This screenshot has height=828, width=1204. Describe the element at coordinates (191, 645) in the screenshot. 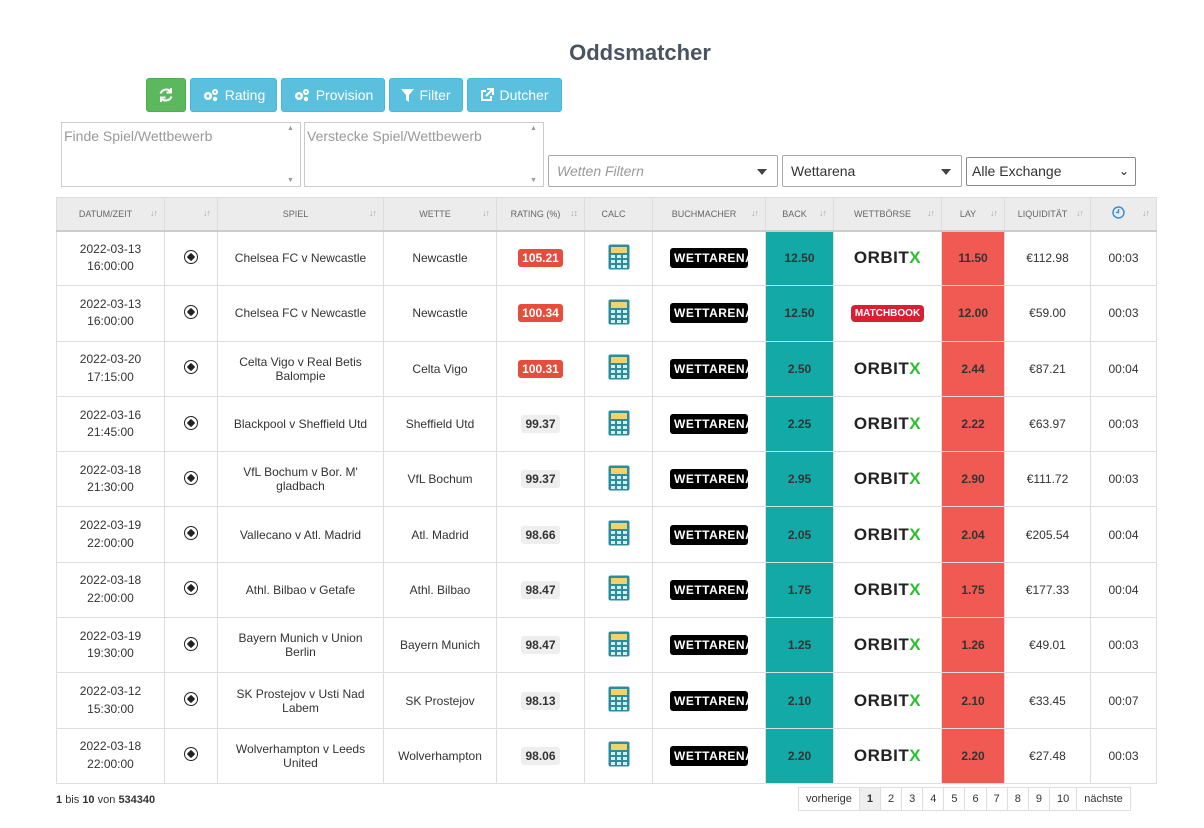

I see `cell-sport` at that location.